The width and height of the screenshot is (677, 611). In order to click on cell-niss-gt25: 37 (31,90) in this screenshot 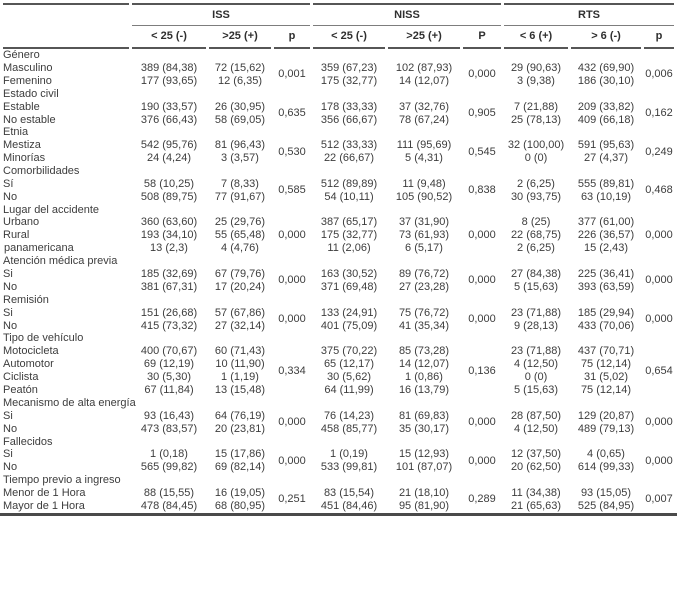, I will do `click(424, 222)`.